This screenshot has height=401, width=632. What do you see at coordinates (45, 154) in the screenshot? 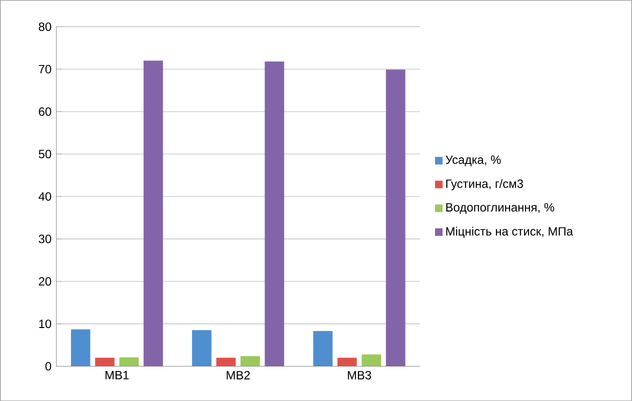
I see `y-tick-label: 50` at bounding box center [45, 154].